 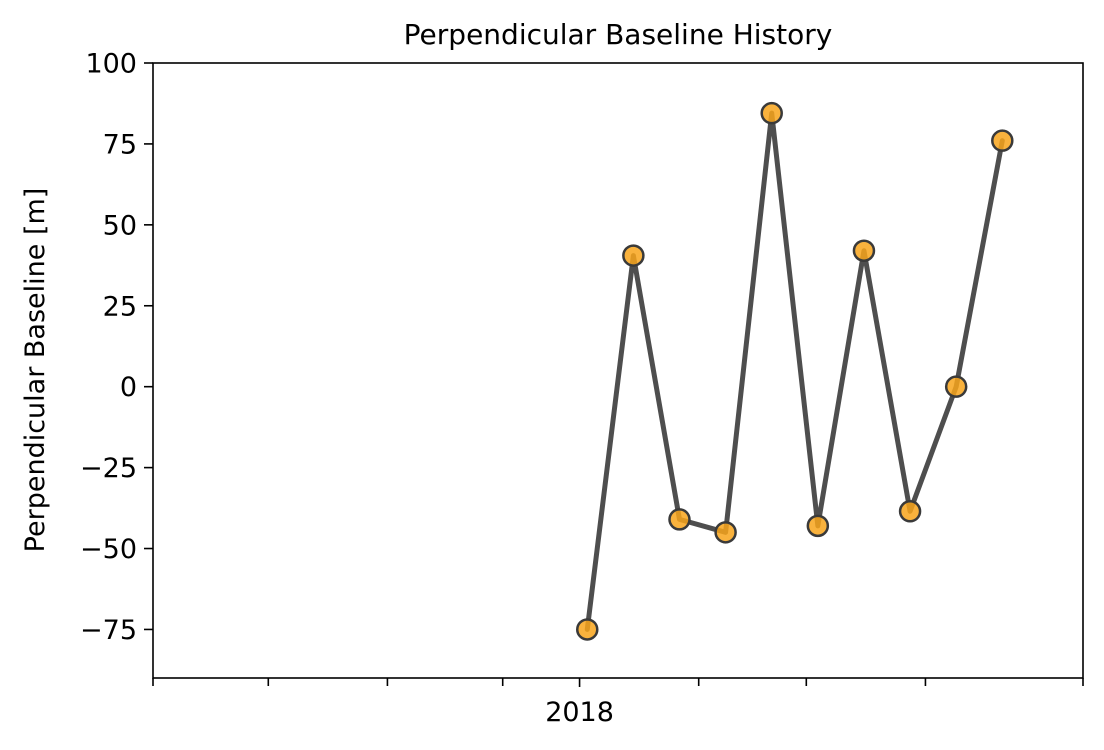 What do you see at coordinates (579, 712) in the screenshot?
I see `x-tick-label: 2018` at bounding box center [579, 712].